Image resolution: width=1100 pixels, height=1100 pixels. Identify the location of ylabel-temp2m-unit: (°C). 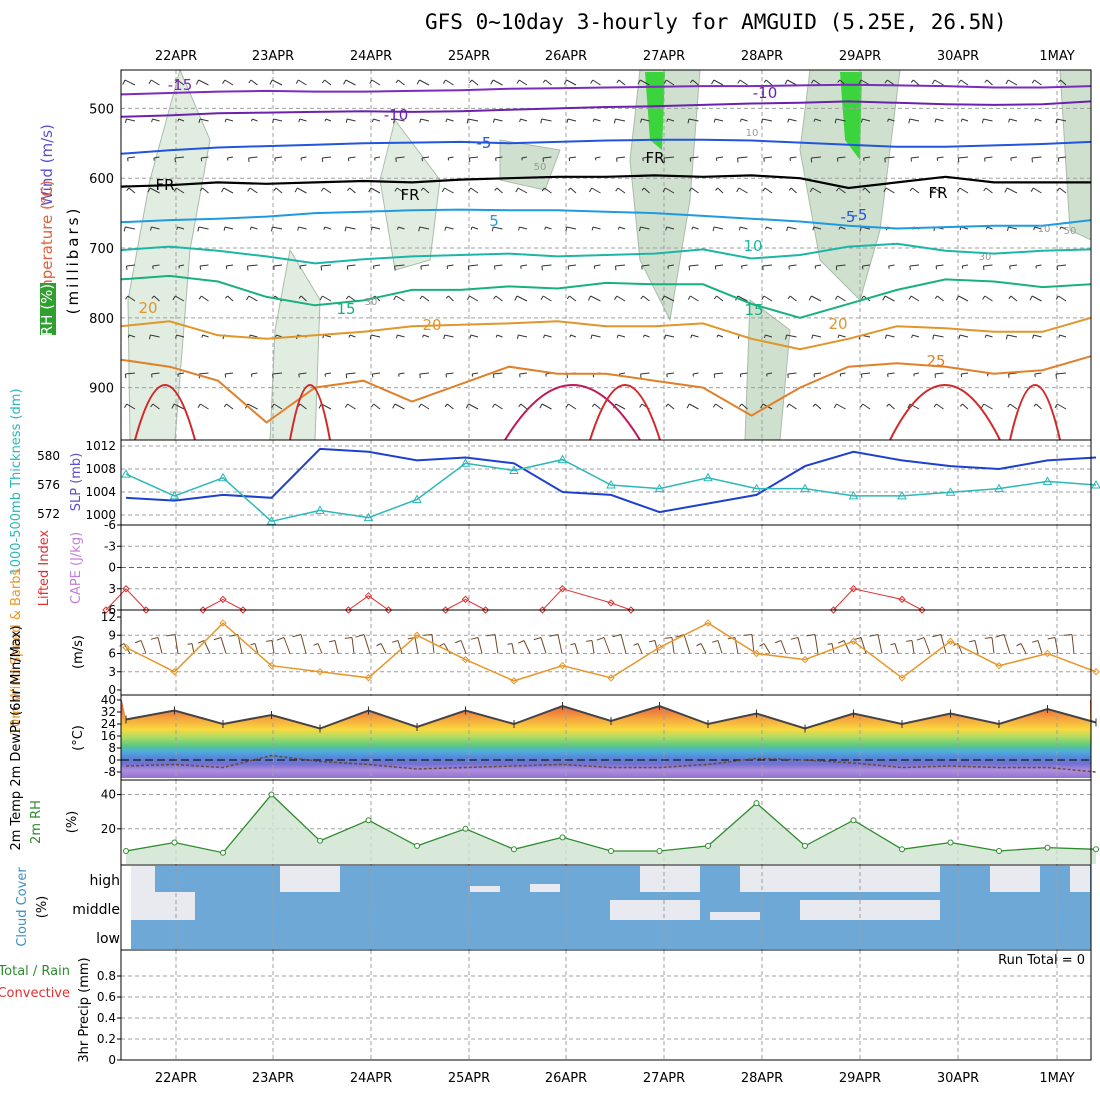
(78, 738).